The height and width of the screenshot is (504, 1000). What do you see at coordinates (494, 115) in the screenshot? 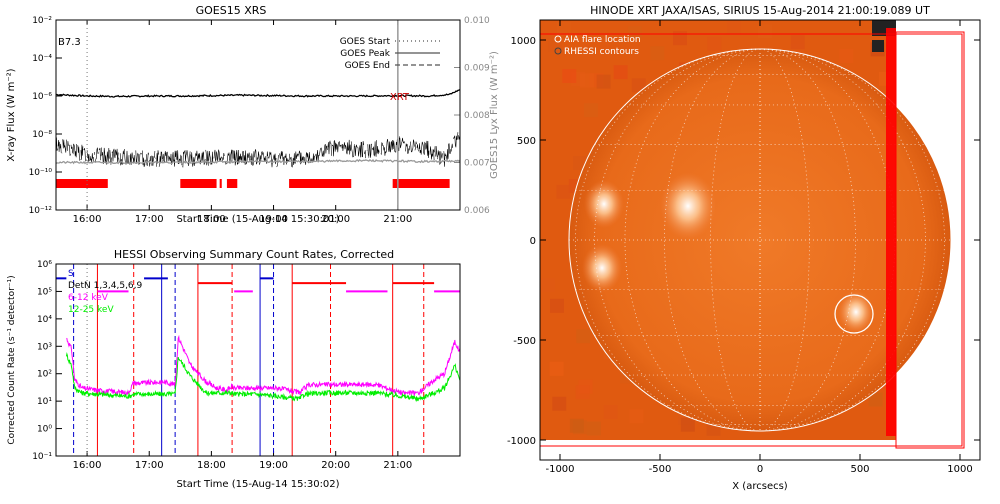
I see `goes-y2-axis-label: GOES15 Lyx Flux (W m⁻²)` at bounding box center [494, 115].